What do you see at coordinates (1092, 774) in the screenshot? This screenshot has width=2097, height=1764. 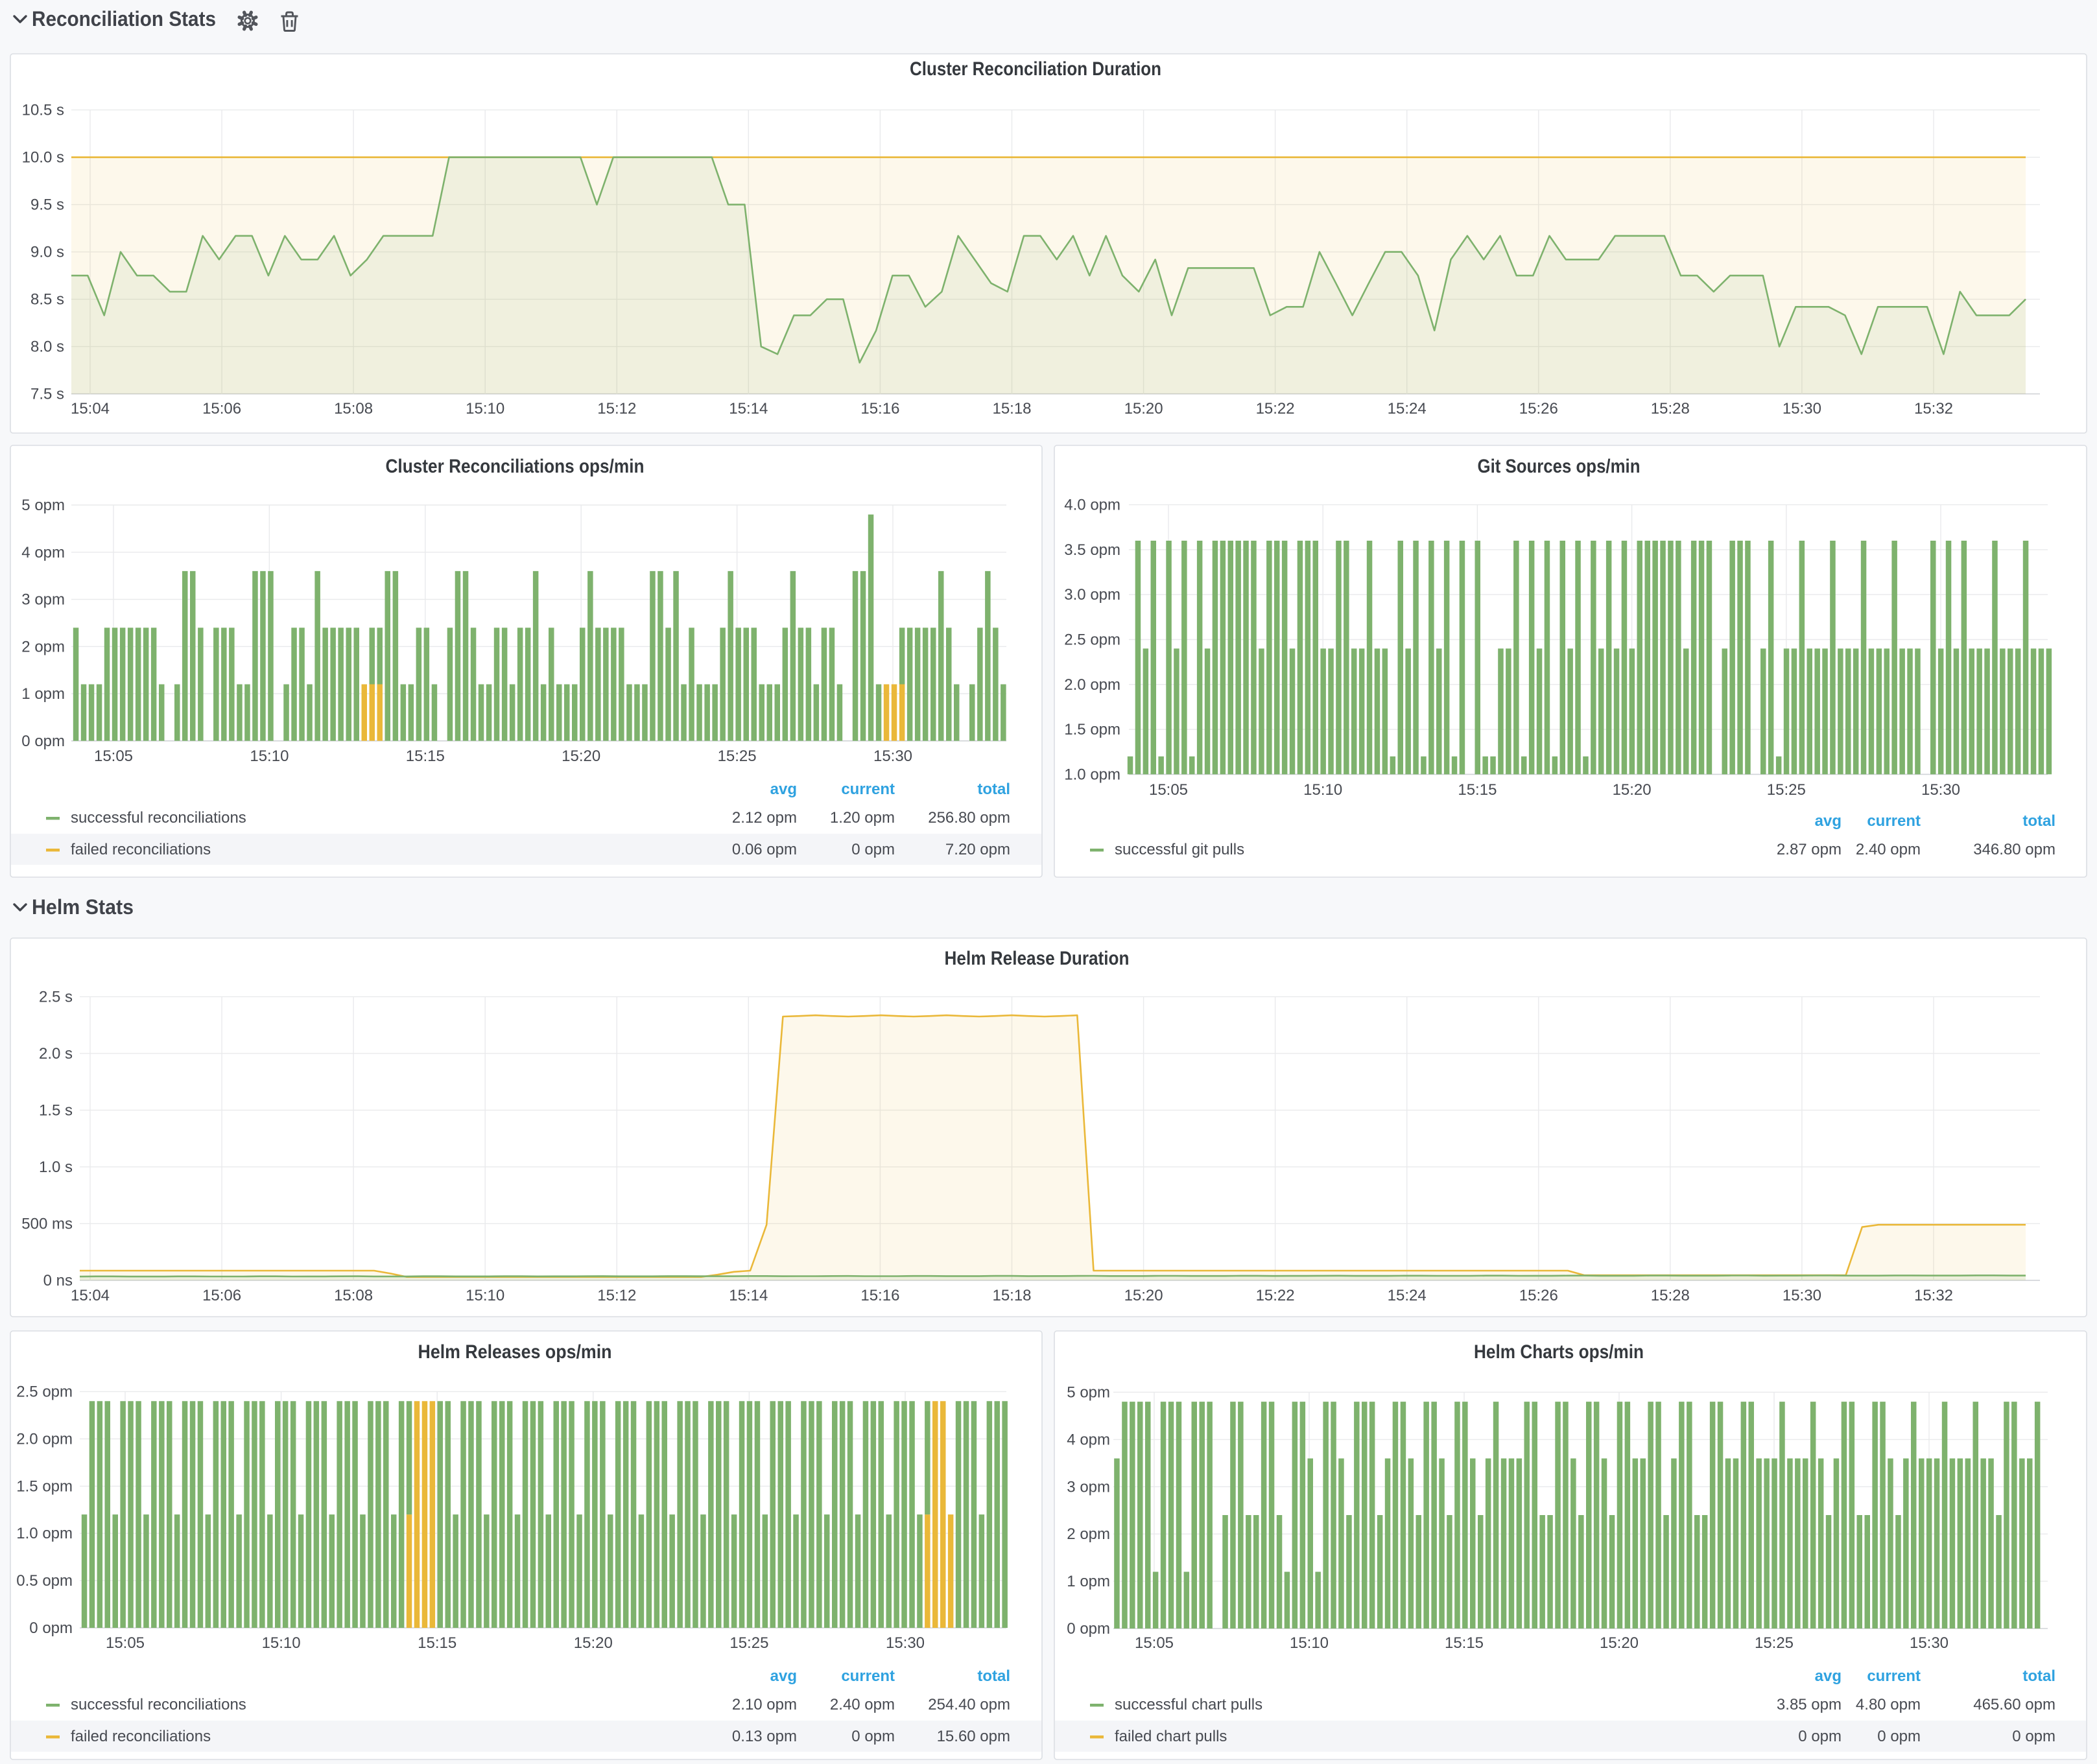 I see `svg-text: 1.0 opm` at bounding box center [1092, 774].